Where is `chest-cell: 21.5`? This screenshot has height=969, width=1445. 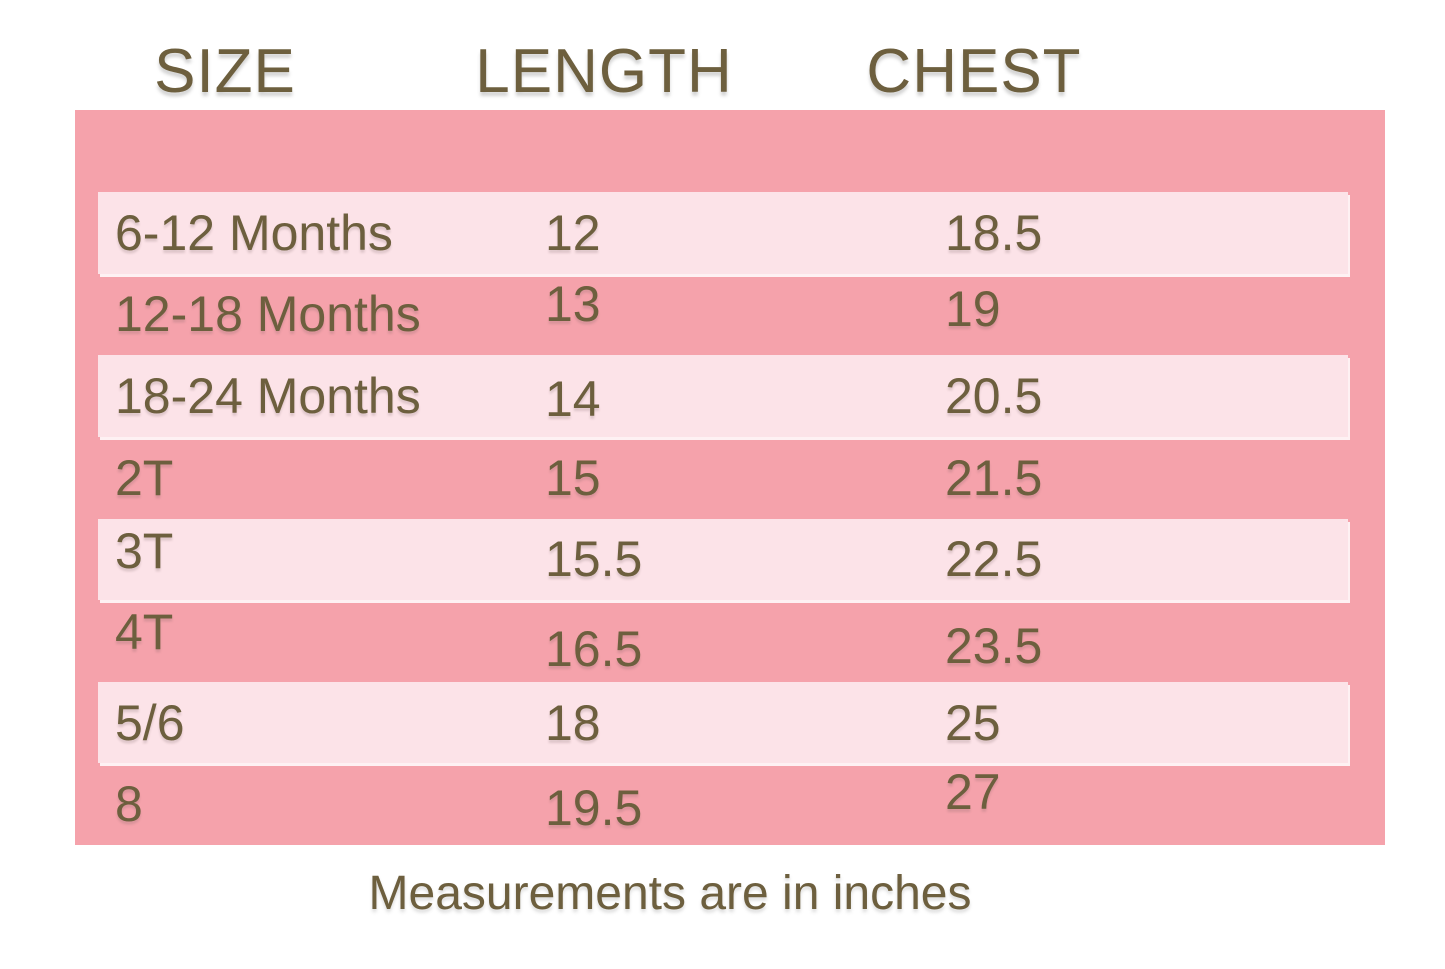
chest-cell: 21.5 is located at coordinates (994, 477).